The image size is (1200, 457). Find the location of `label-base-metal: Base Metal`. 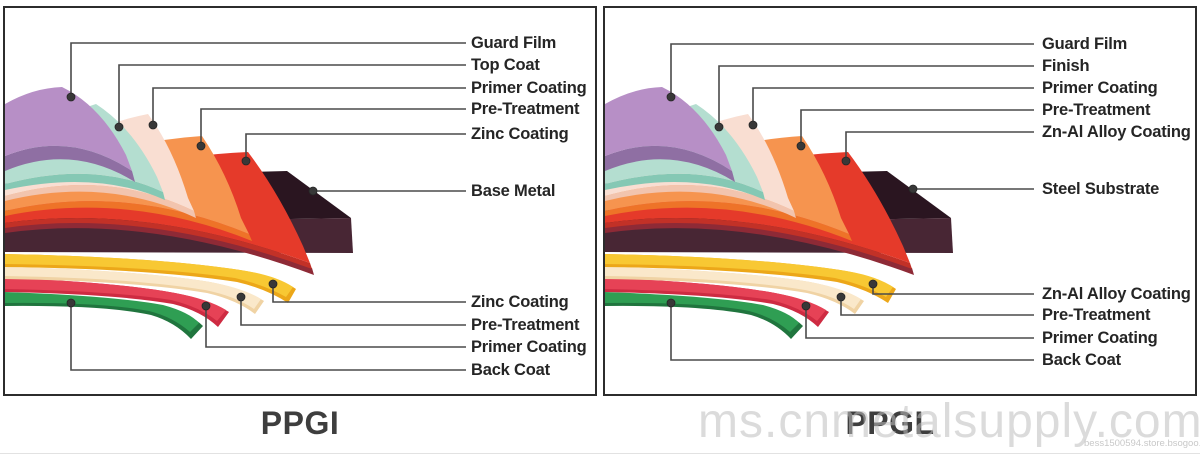

label-base-metal: Base Metal is located at coordinates (513, 191).